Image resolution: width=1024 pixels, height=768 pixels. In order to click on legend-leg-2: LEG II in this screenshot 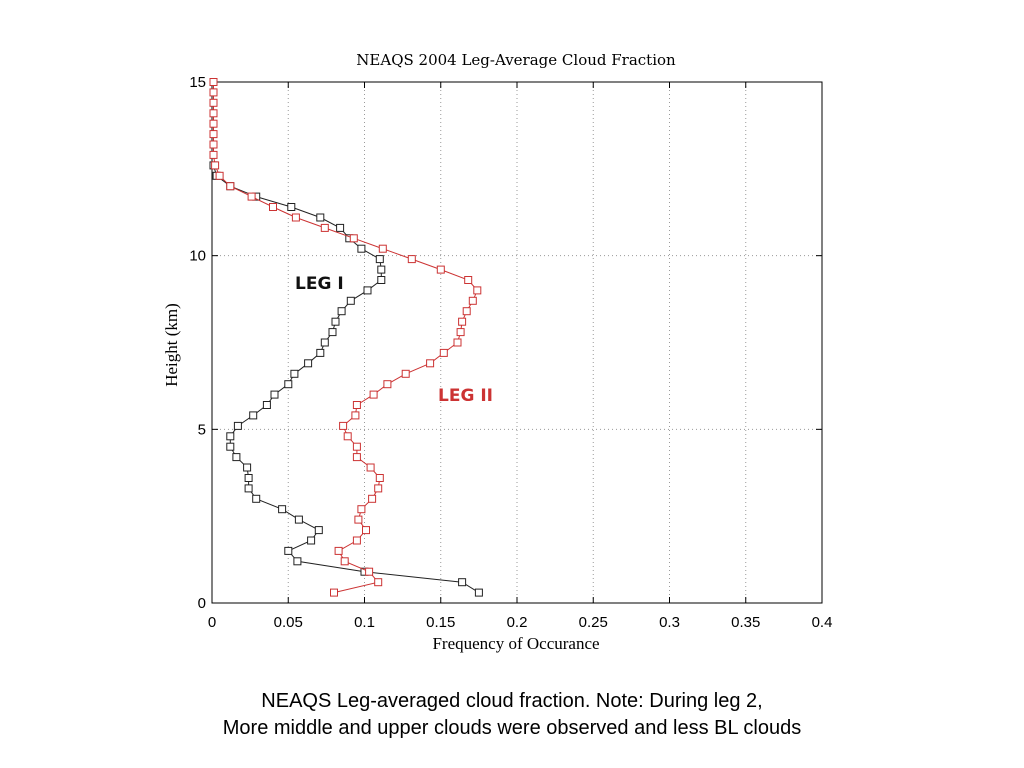, I will do `click(465, 396)`.